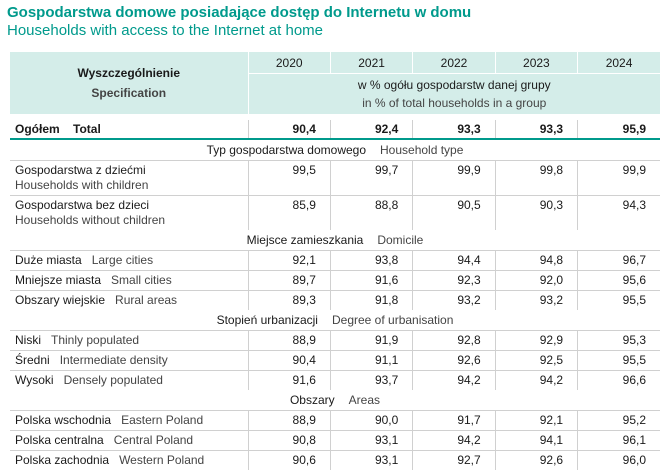  What do you see at coordinates (454, 129) in the screenshot?
I see `total-value: 93,3` at bounding box center [454, 129].